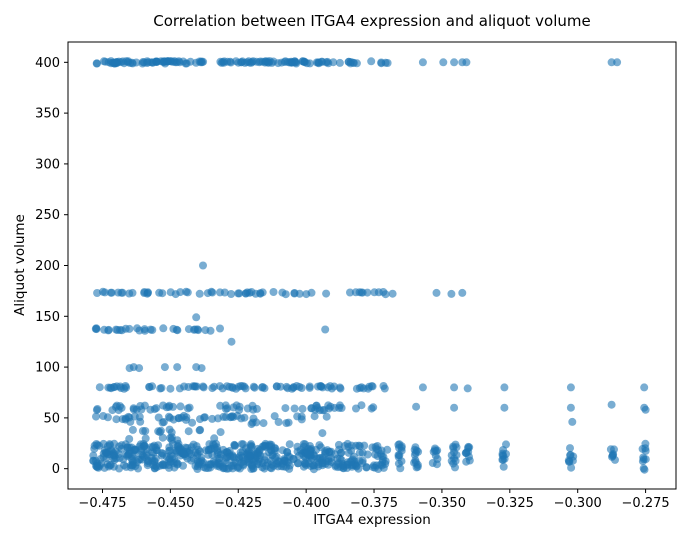  I want to click on x-tick-label: −0.350, so click(442, 503).